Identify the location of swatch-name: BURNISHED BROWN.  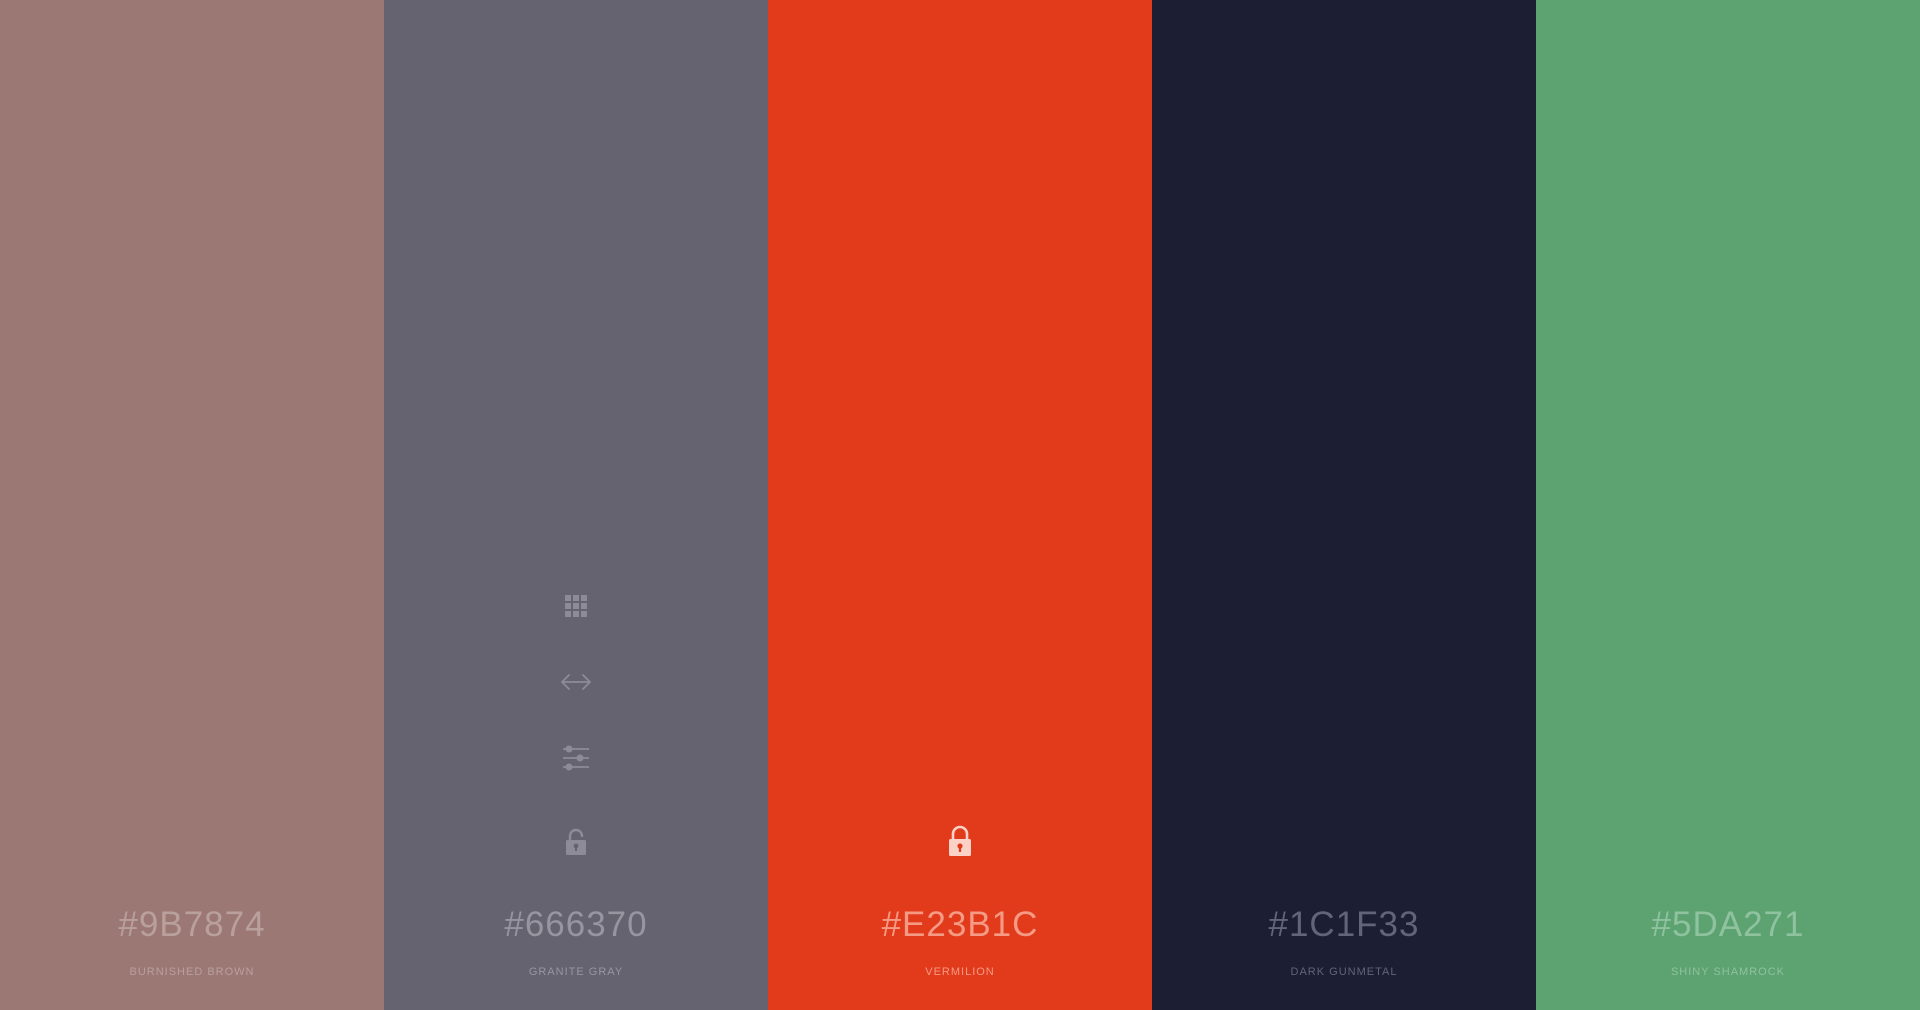
(192, 972).